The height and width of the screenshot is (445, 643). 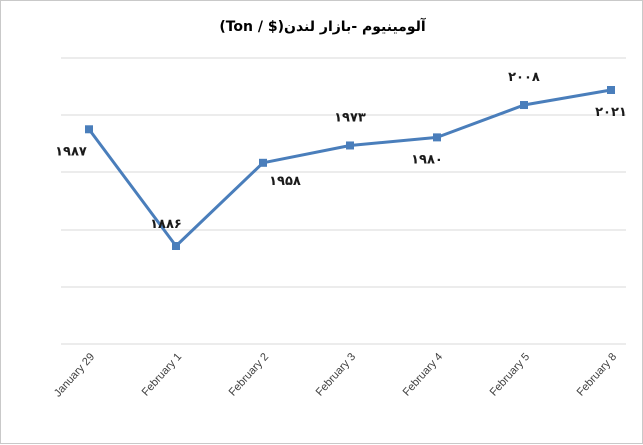 What do you see at coordinates (423, 375) in the screenshot?
I see `x-tick-label-4: February 4` at bounding box center [423, 375].